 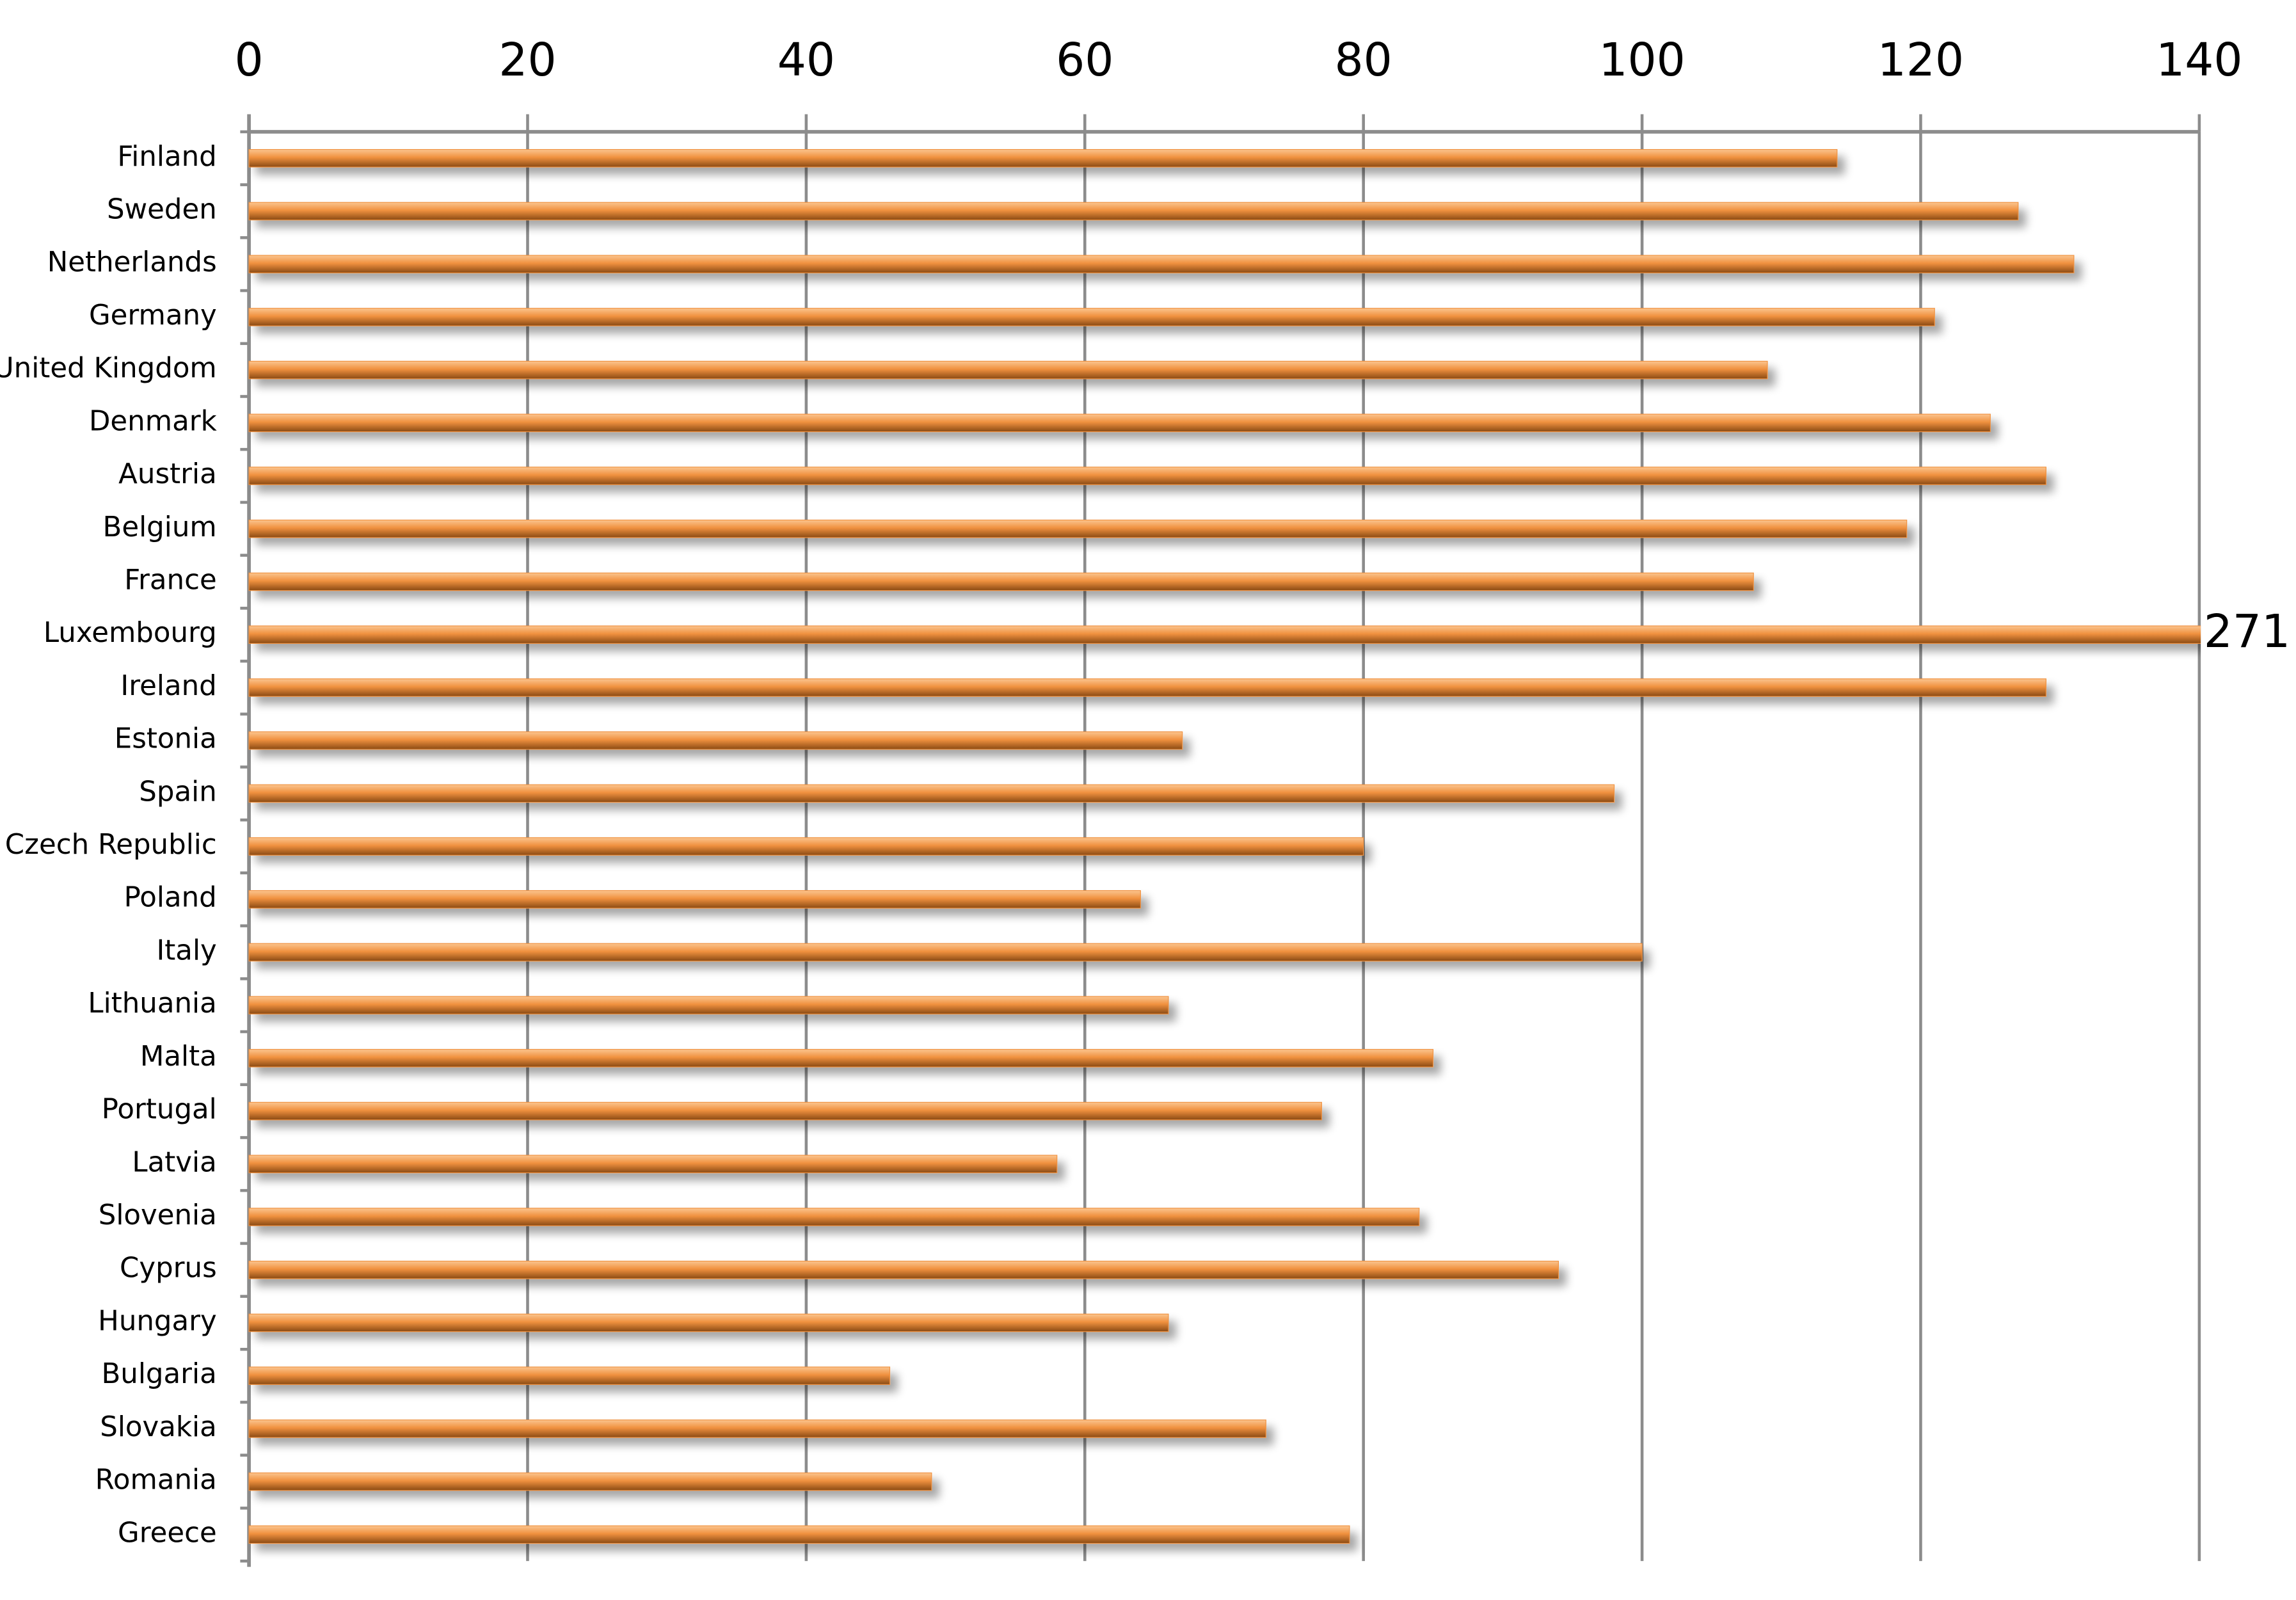 I want to click on category-label: Lithuania, so click(x=152, y=1004).